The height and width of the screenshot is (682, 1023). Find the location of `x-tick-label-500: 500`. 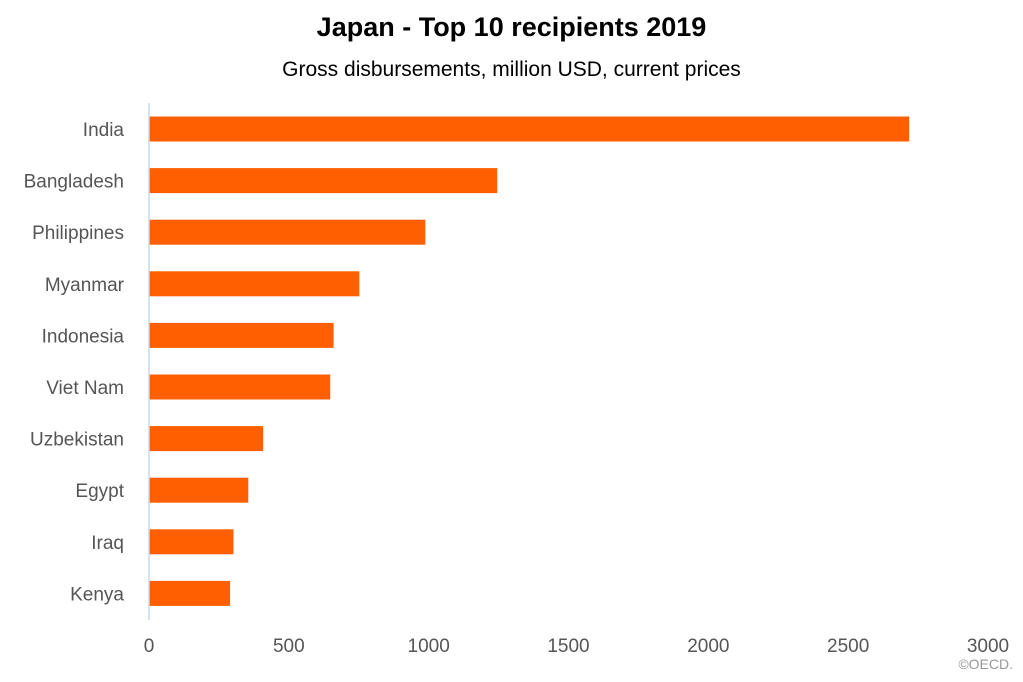

x-tick-label-500: 500 is located at coordinates (289, 646).